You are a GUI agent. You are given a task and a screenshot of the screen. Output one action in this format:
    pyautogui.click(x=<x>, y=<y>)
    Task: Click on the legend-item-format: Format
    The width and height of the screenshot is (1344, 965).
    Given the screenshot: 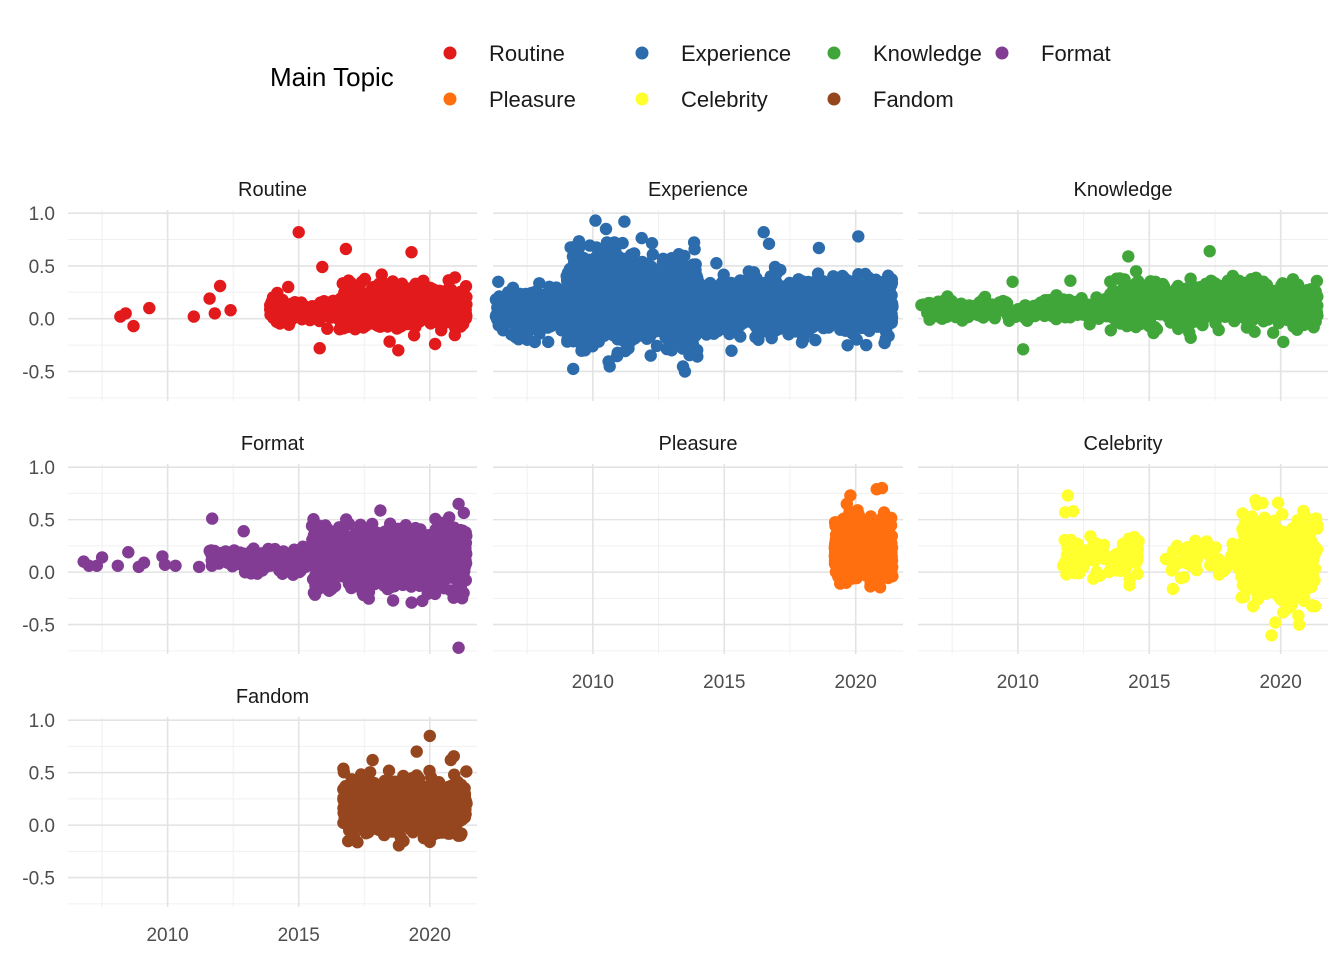 What is the action you would take?
    pyautogui.click(x=1053, y=53)
    